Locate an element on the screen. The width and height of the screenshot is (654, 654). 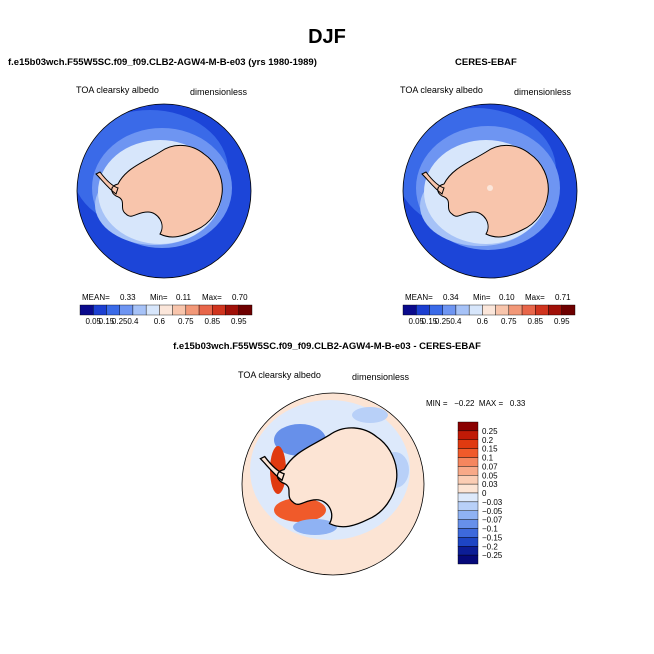
panel1-units: dimensionless is located at coordinates (219, 92).